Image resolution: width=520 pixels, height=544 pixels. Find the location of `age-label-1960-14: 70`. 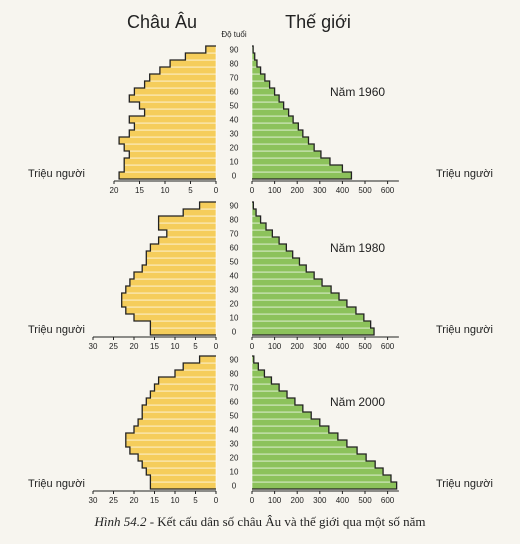

age-label-1960-14: 70 is located at coordinates (234, 78).